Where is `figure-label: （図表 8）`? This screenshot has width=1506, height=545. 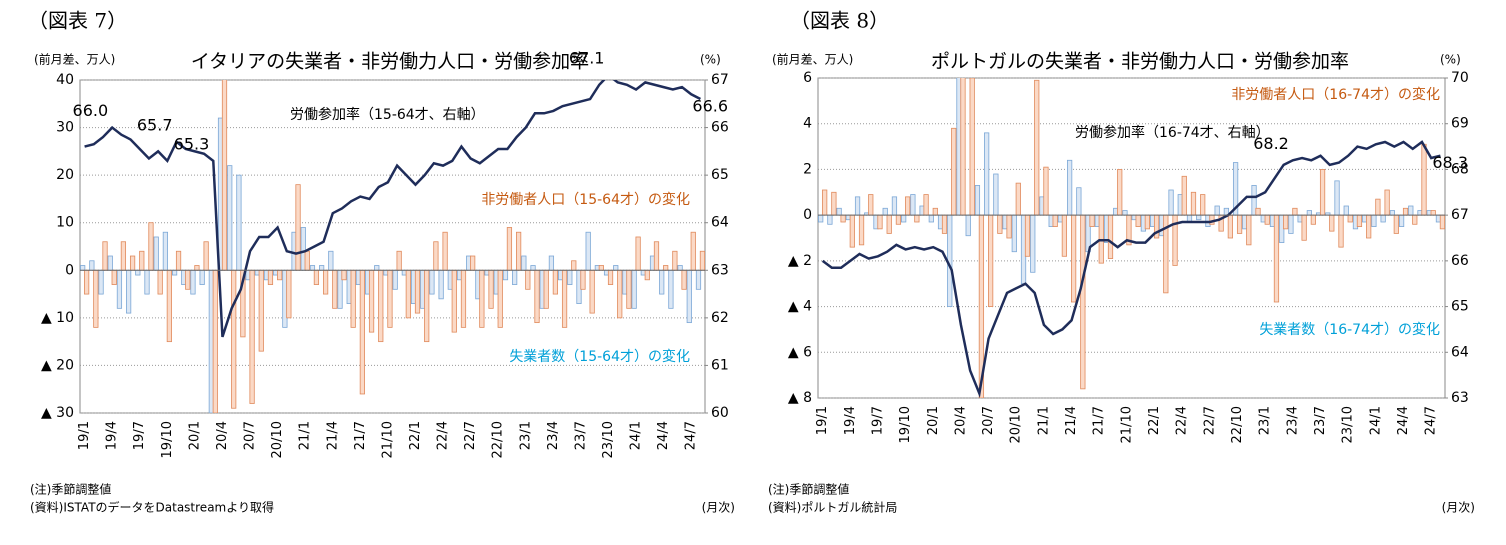
figure-label: （図表 8） is located at coordinates (839, 21).